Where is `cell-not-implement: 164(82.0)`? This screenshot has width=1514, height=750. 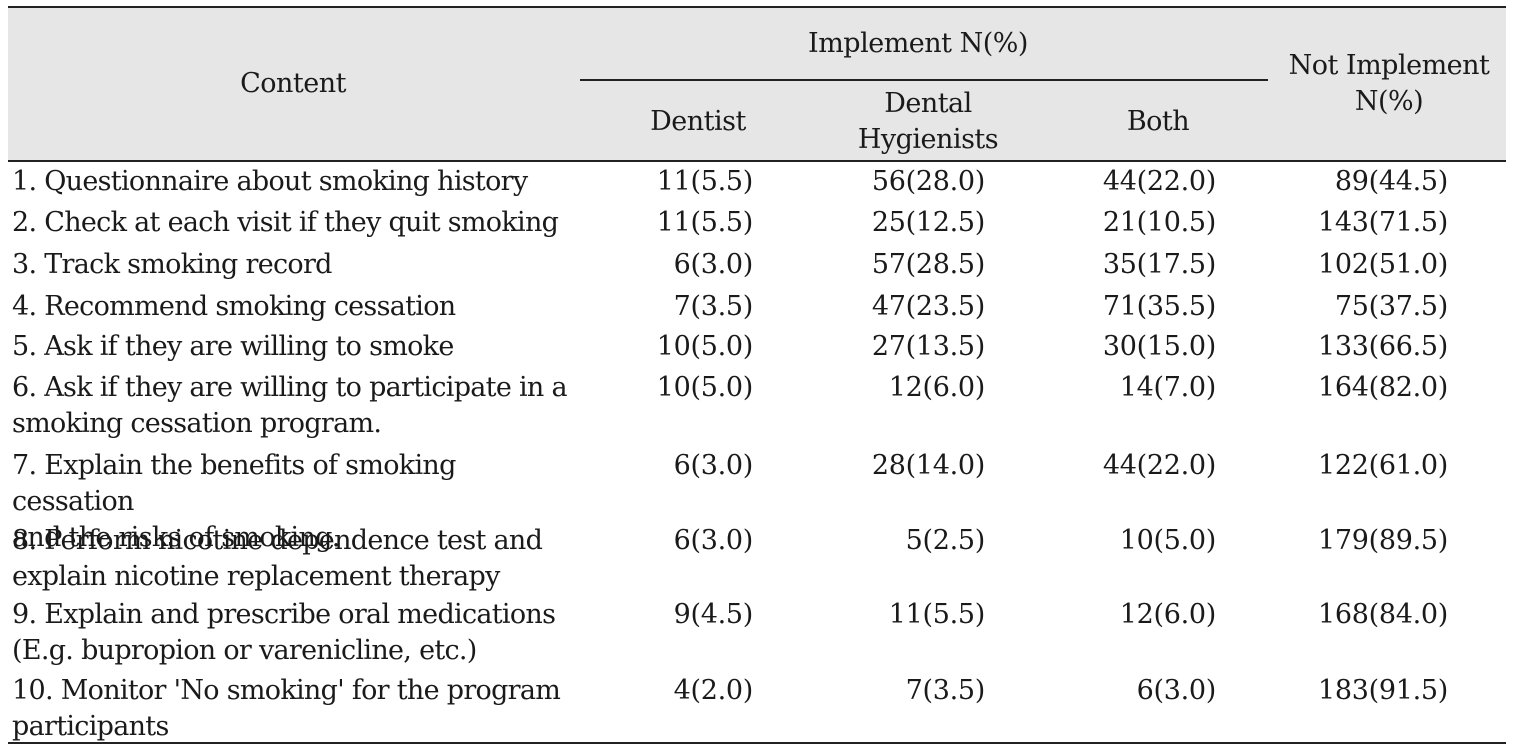 cell-not-implement: 164(82.0) is located at coordinates (1382, 387).